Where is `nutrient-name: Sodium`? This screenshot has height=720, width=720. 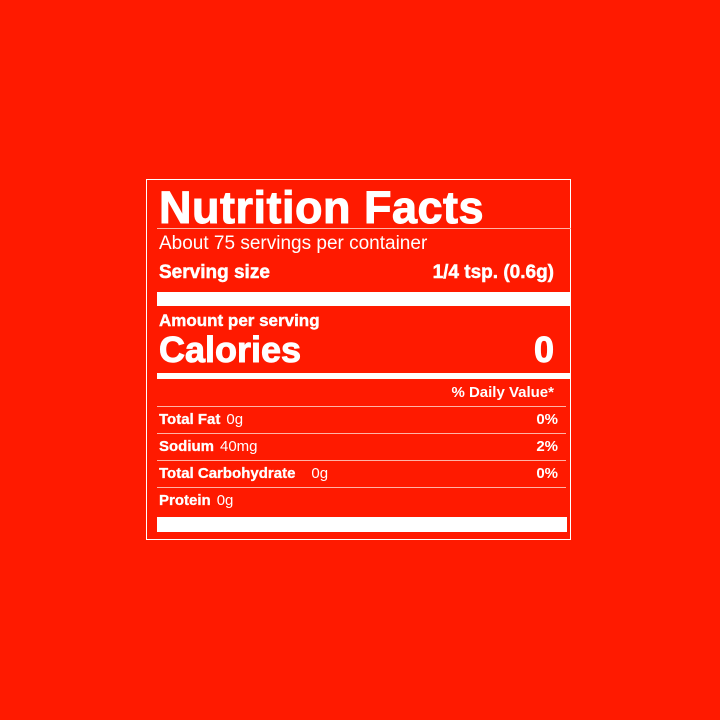
nutrient-name: Sodium is located at coordinates (186, 446).